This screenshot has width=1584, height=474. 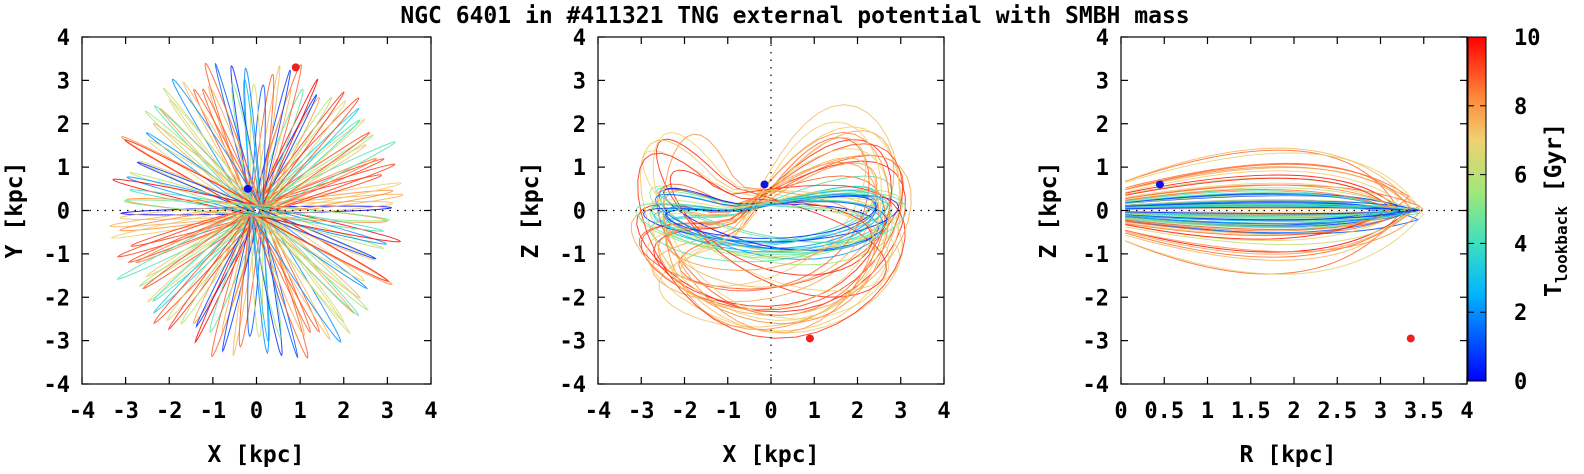 I want to click on colorbar-label-sub: lookback, so click(x=1561, y=244).